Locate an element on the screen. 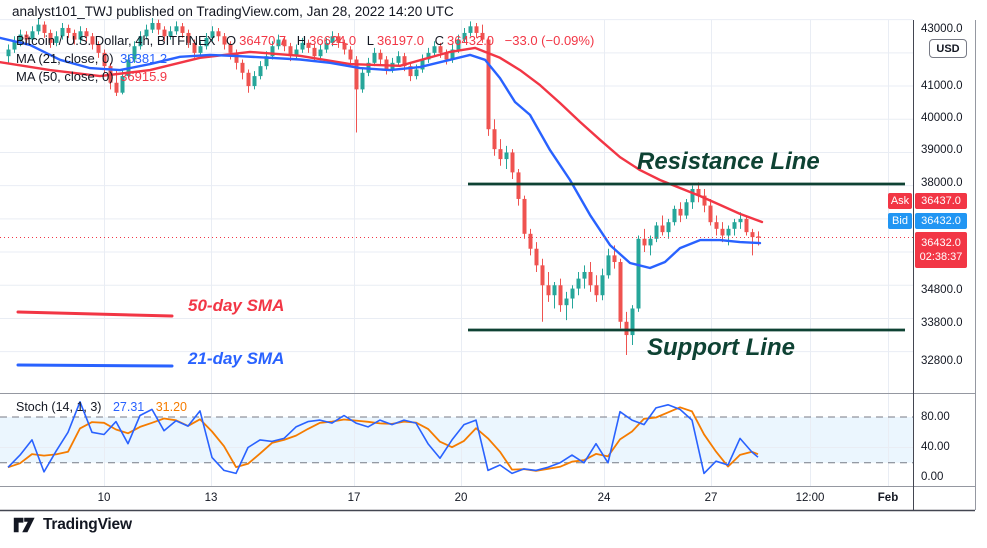  ma50-legend: MA (50, close, 0) 36915.9 is located at coordinates (91, 76).